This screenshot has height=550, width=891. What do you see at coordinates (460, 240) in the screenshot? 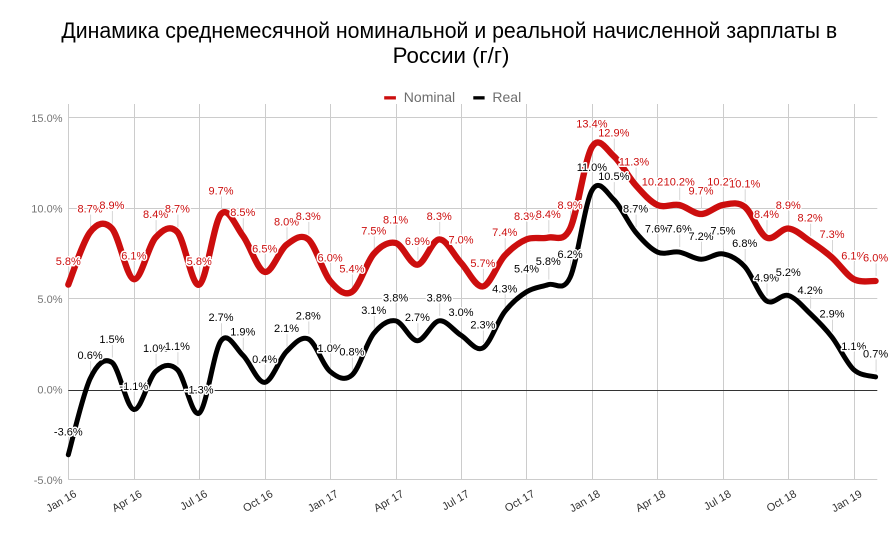
I see `svg-text: 7.0%` at bounding box center [460, 240].